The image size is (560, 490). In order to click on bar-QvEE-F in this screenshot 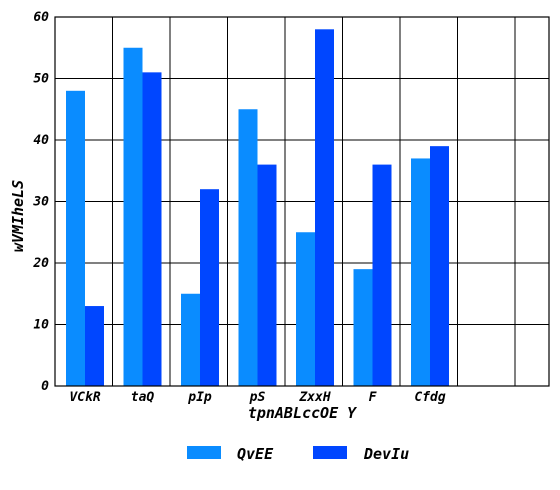, I will do `click(363, 327)`.